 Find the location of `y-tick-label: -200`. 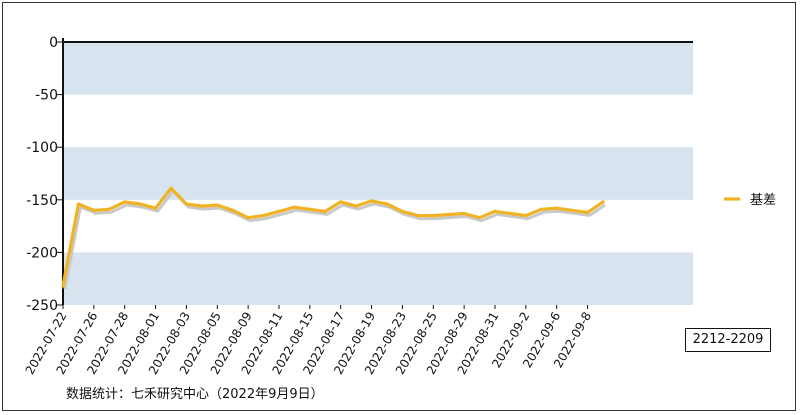

y-tick-label: -200 is located at coordinates (42, 253).